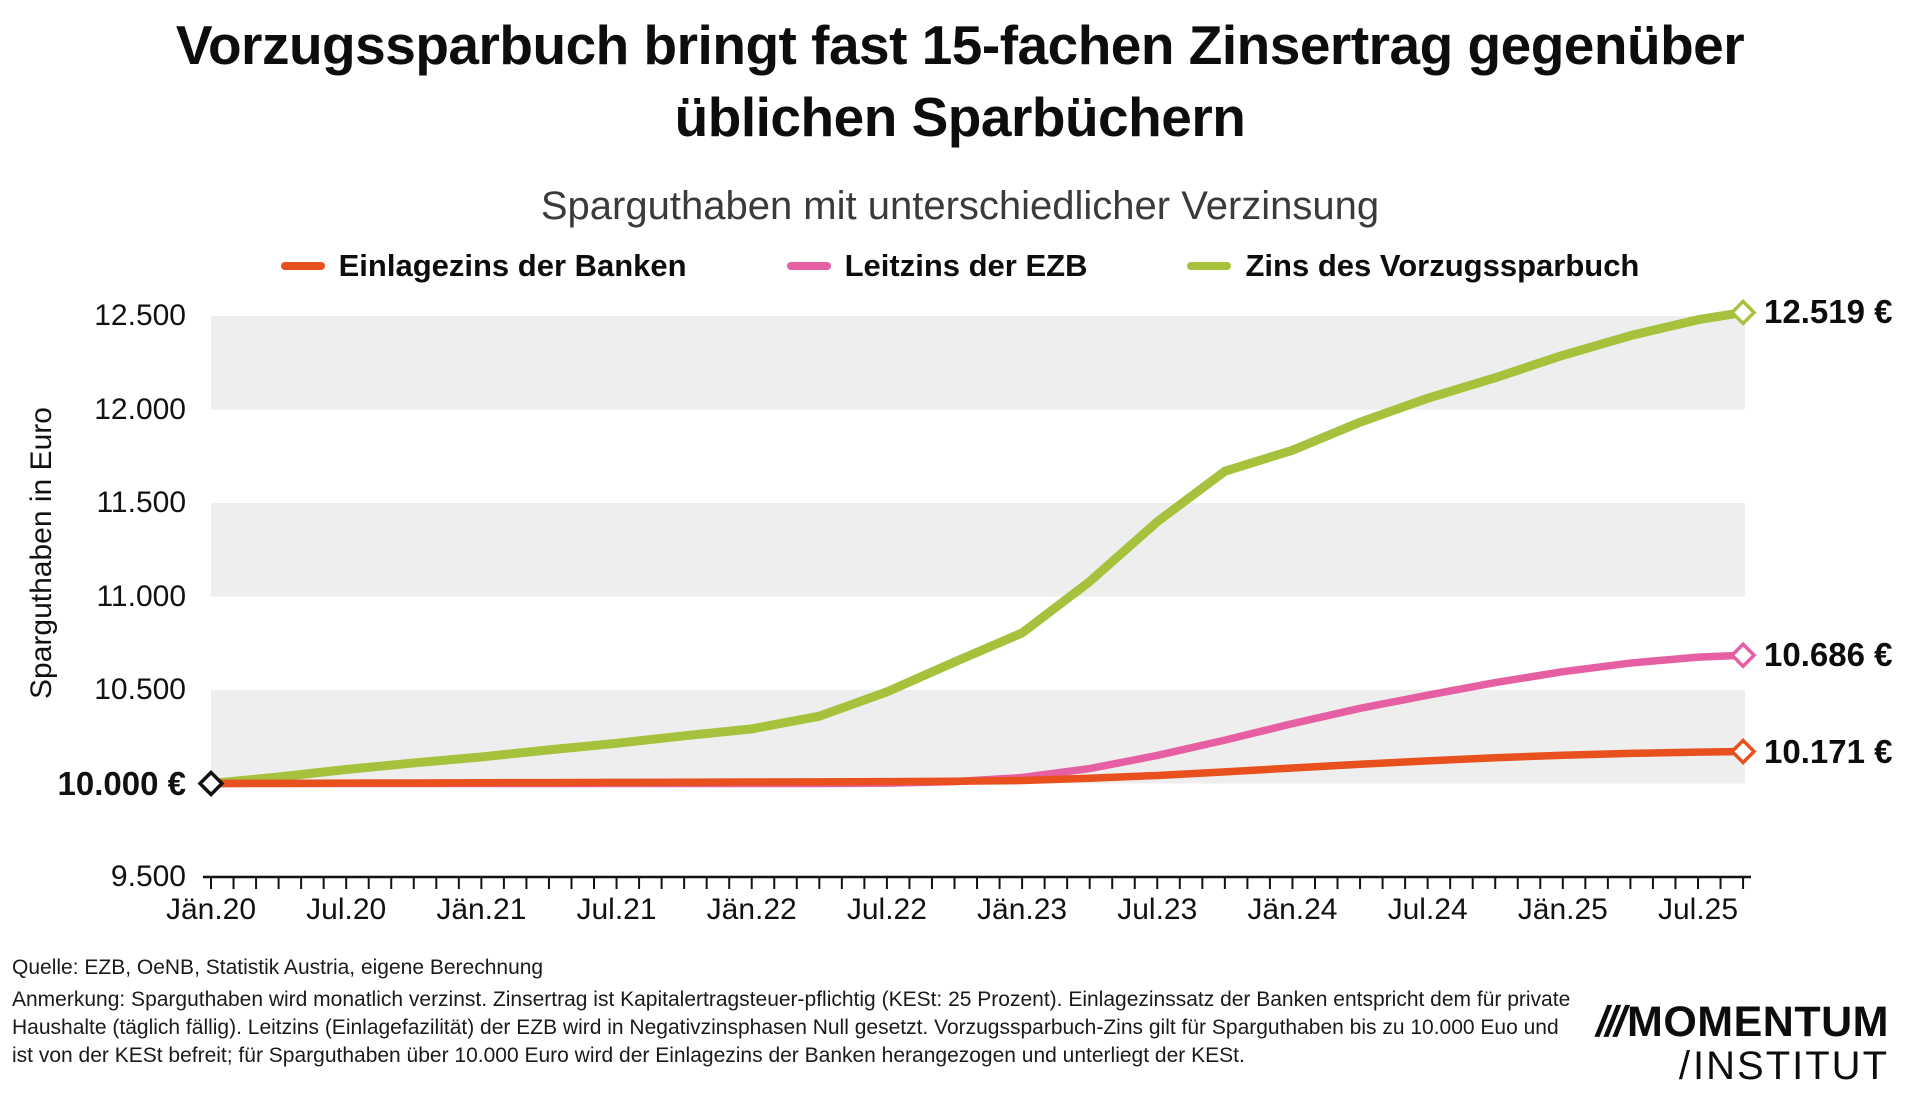 The width and height of the screenshot is (1920, 1096). I want to click on y-tick-label: 10.500, so click(140, 689).